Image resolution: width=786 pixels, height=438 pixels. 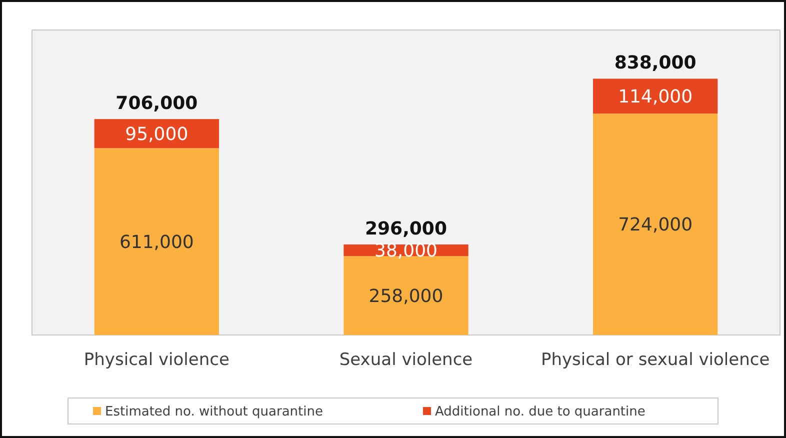 What do you see at coordinates (406, 360) in the screenshot?
I see `x-tick-label: Sexual violence` at bounding box center [406, 360].